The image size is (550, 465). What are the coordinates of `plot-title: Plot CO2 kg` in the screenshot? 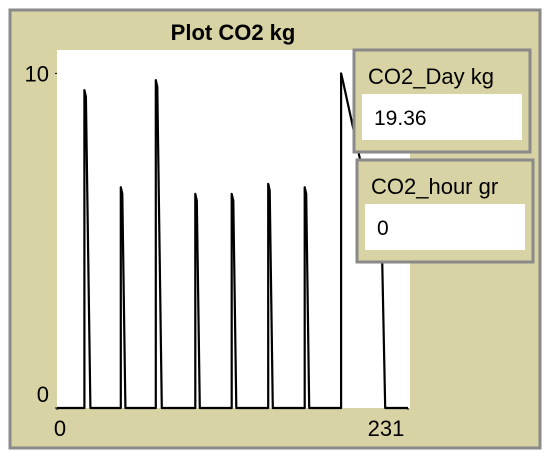 It's located at (233, 32).